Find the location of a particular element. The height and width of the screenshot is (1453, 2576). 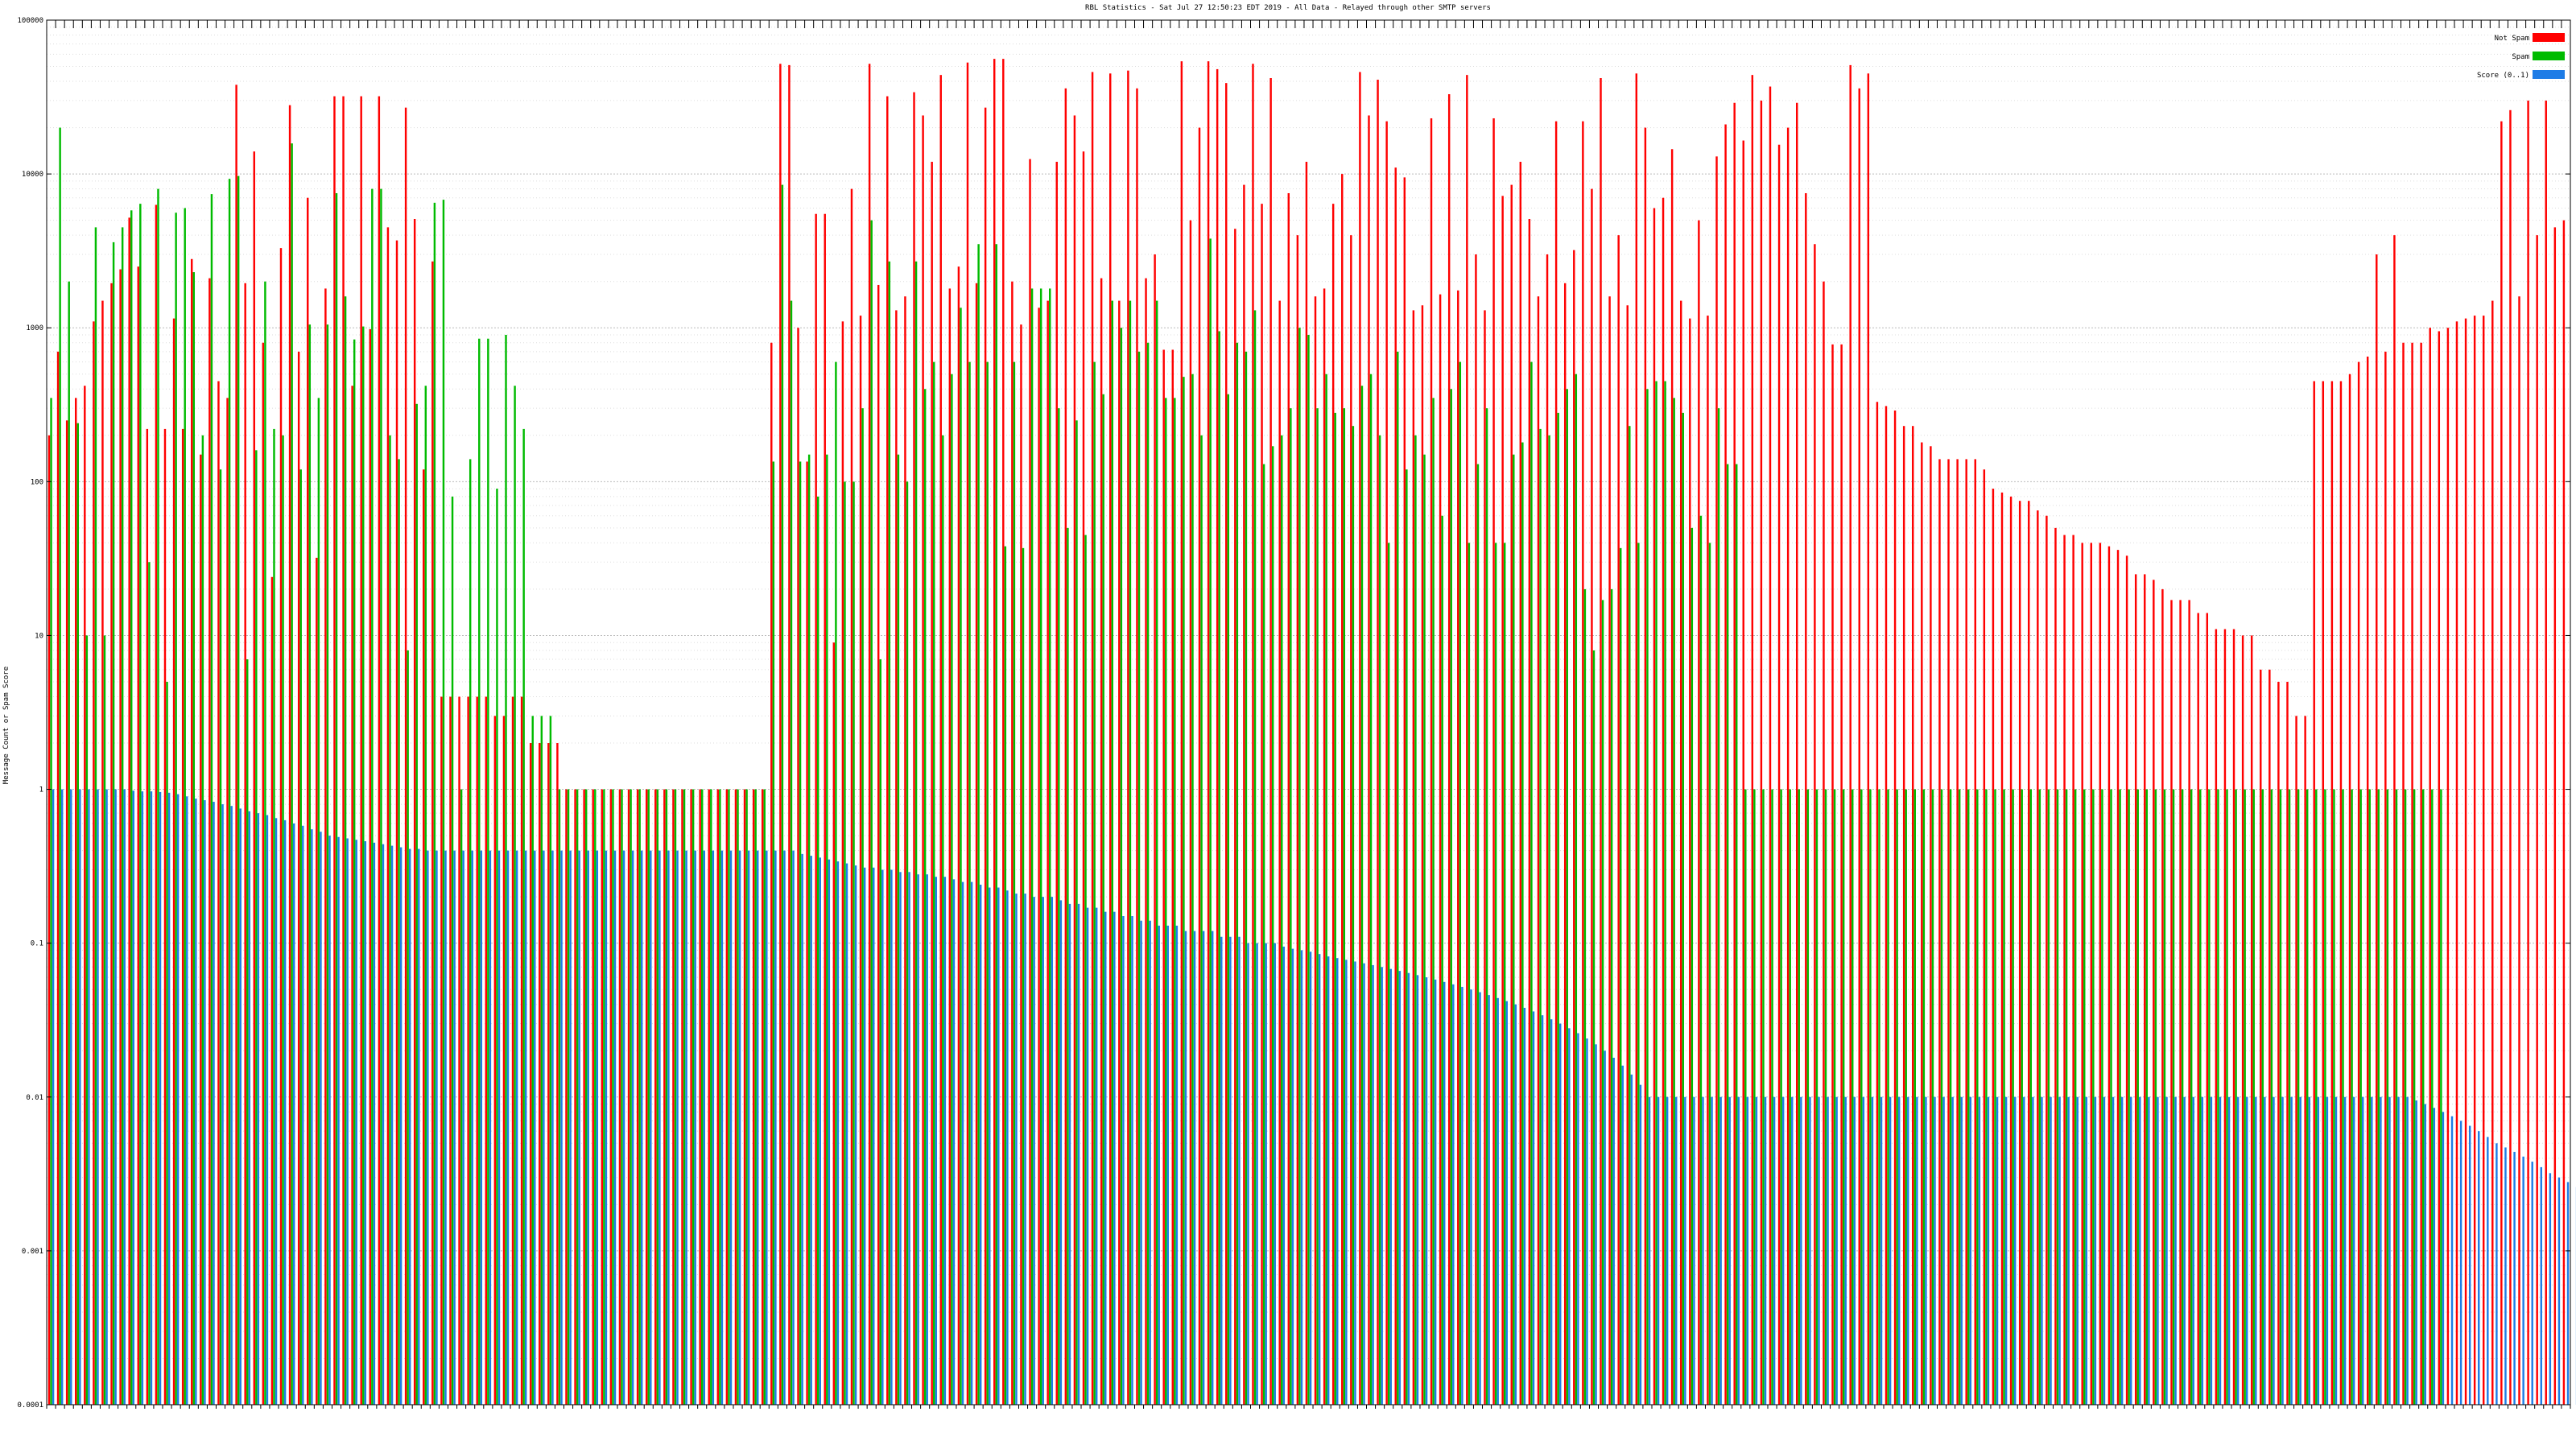

y-tick-label: 10000 is located at coordinates (32, 175).